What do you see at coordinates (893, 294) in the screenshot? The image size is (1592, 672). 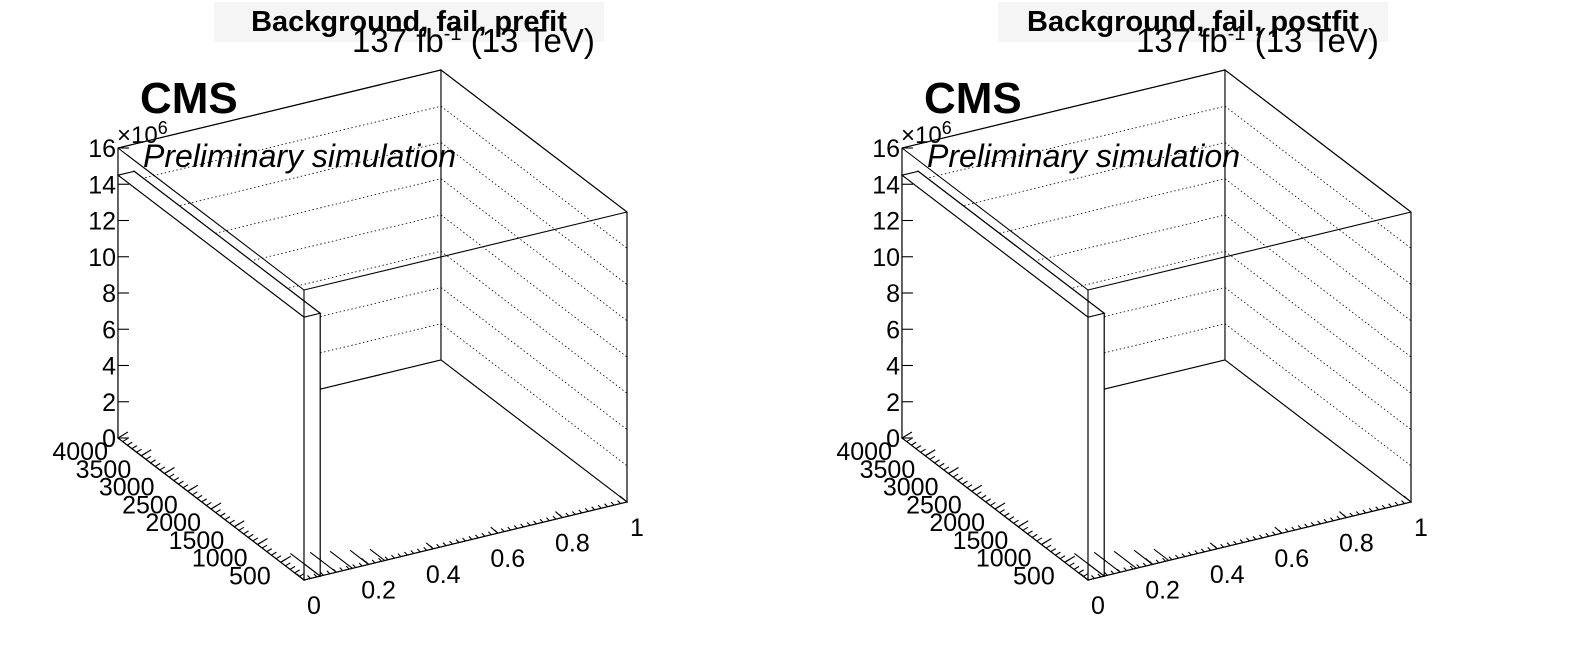 I see `z-tick-label: 8` at bounding box center [893, 294].